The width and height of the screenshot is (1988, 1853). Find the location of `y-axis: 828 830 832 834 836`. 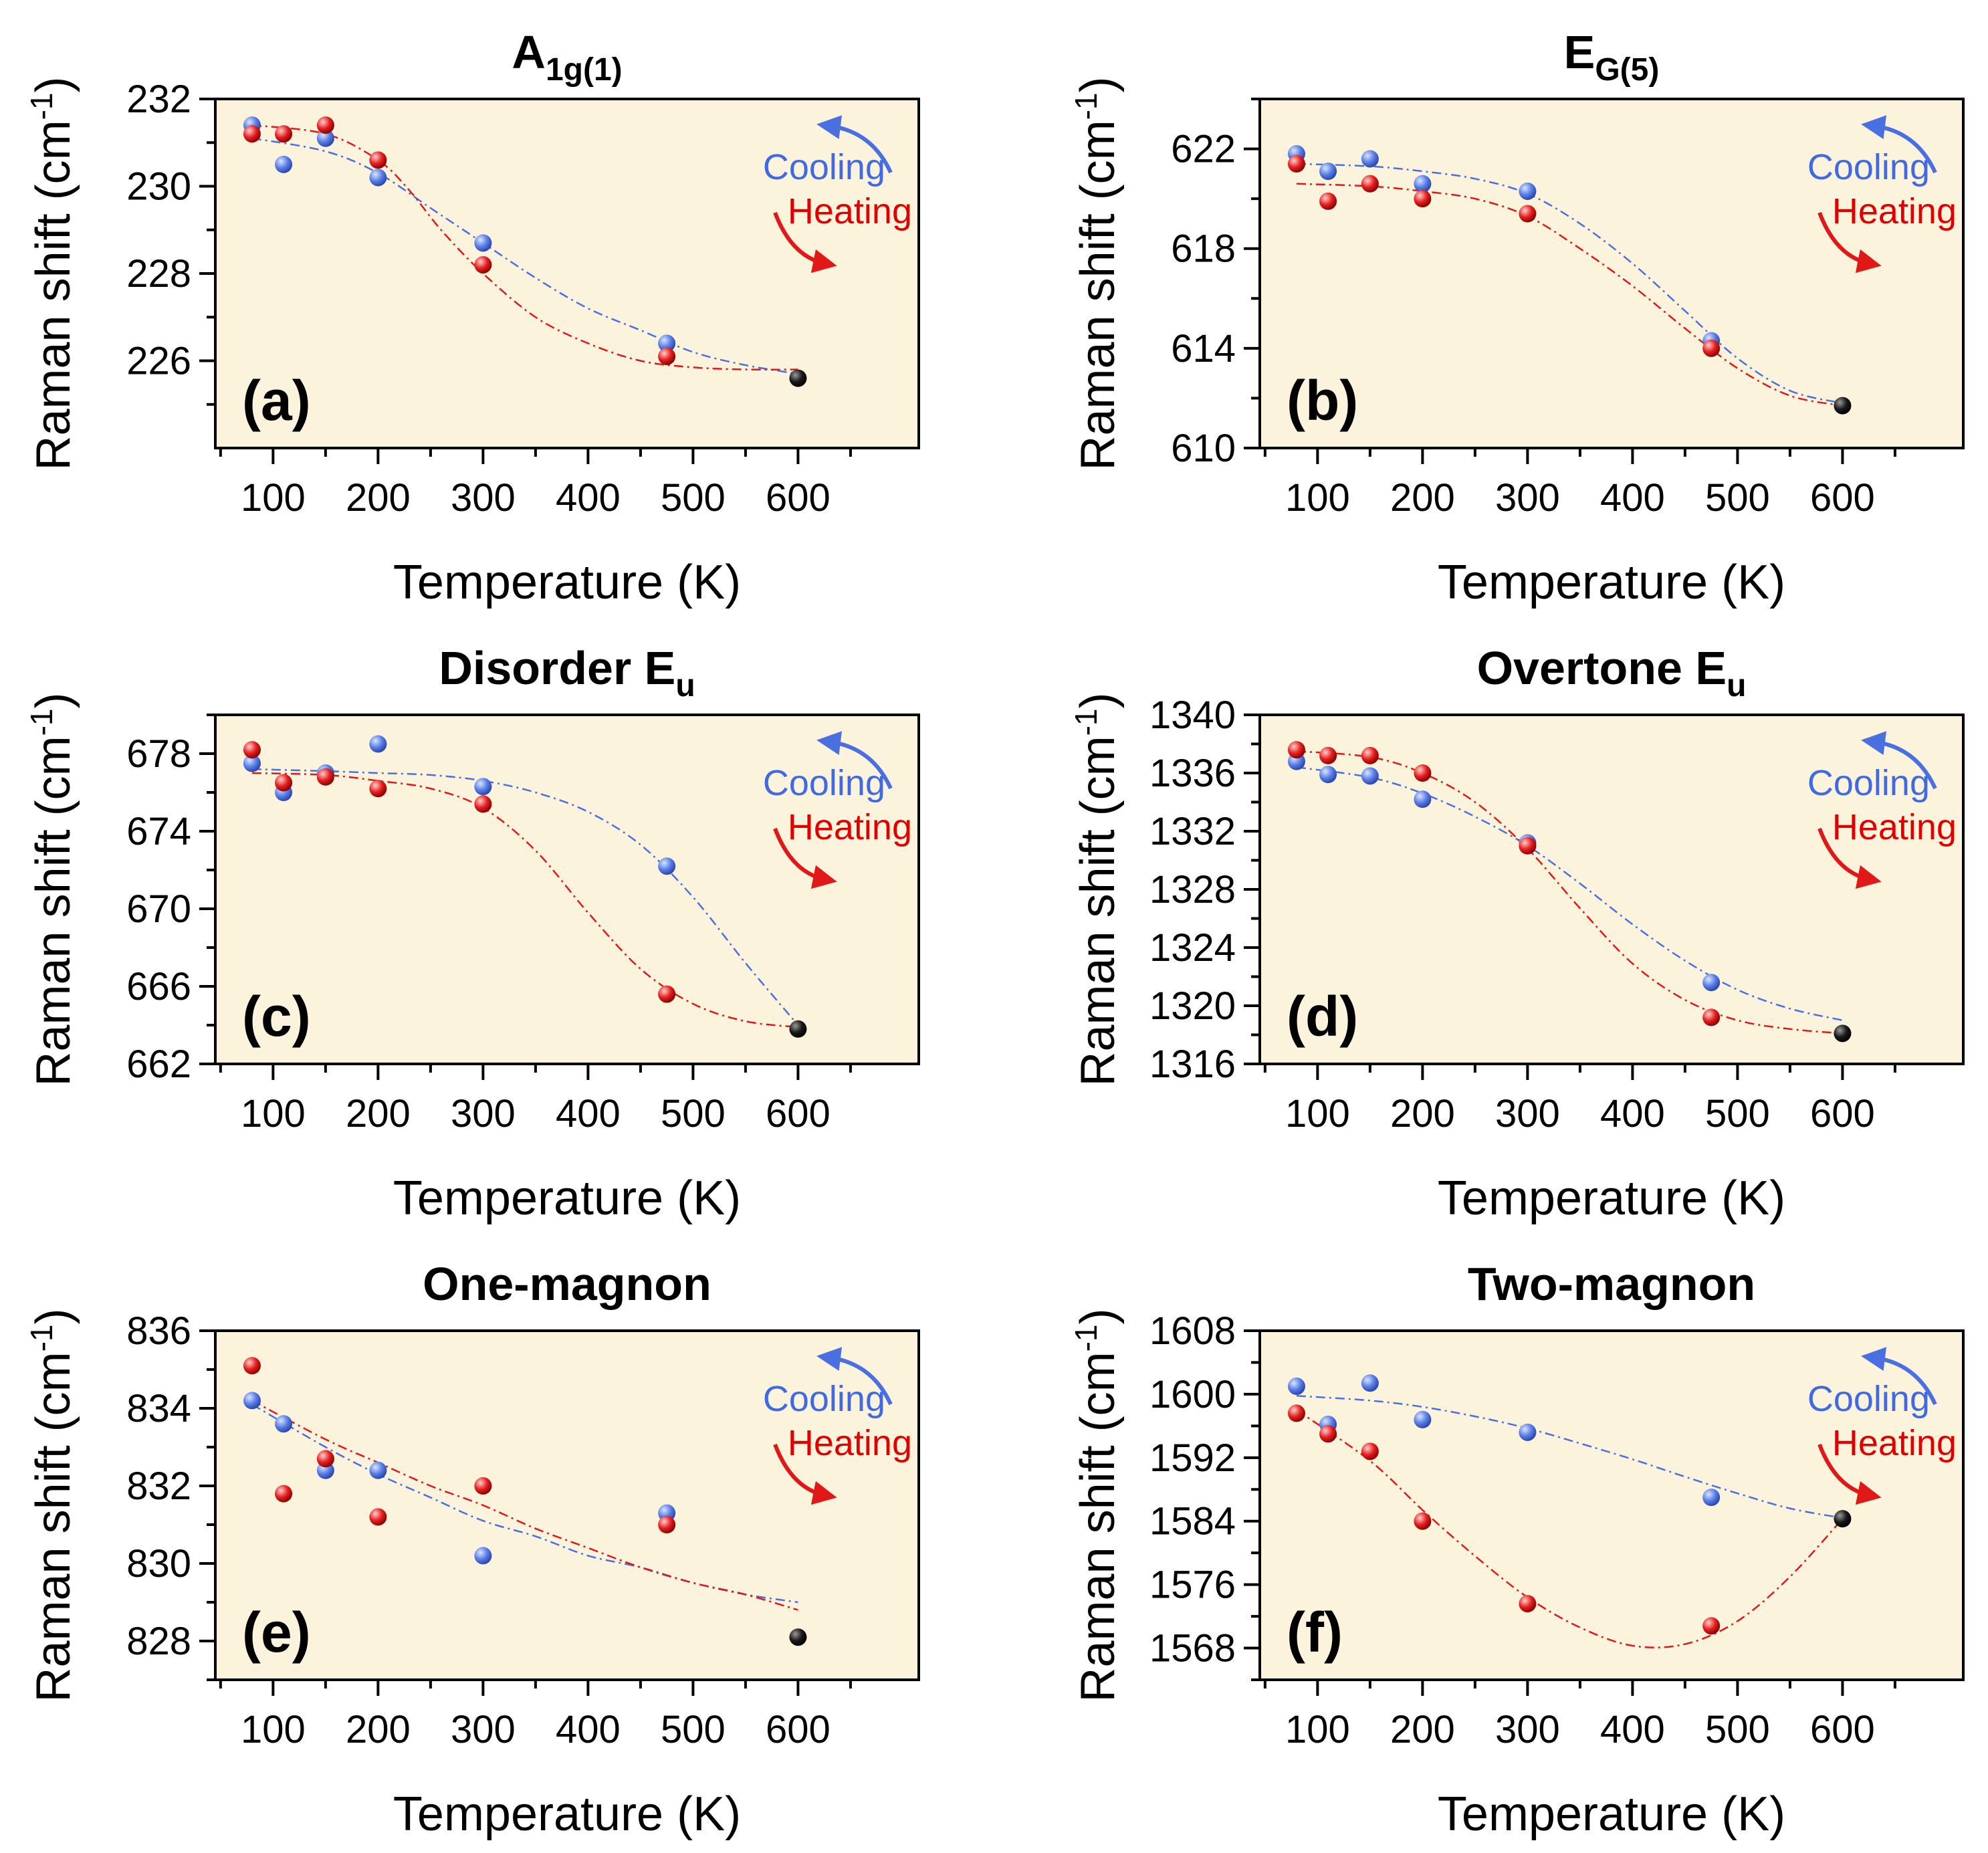

y-axis: 828 830 832 834 836 is located at coordinates (170, 1495).